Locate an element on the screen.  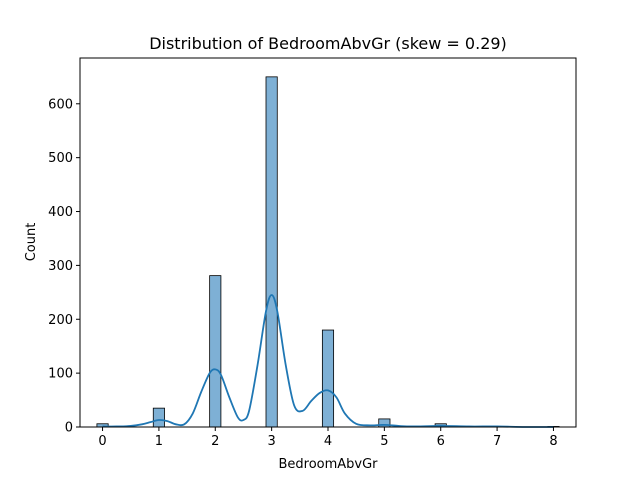
x-tick-label: 7 is located at coordinates (497, 441).